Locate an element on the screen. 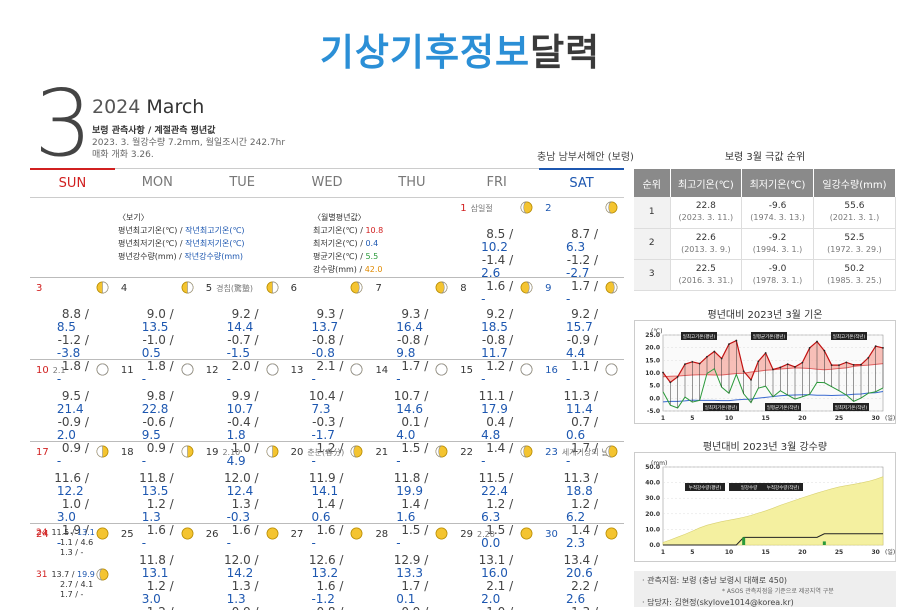  calendar-day-cell: 17 11.6 / 12.2 1.0 / 3.0 1.9 / - is located at coordinates (72, 496).